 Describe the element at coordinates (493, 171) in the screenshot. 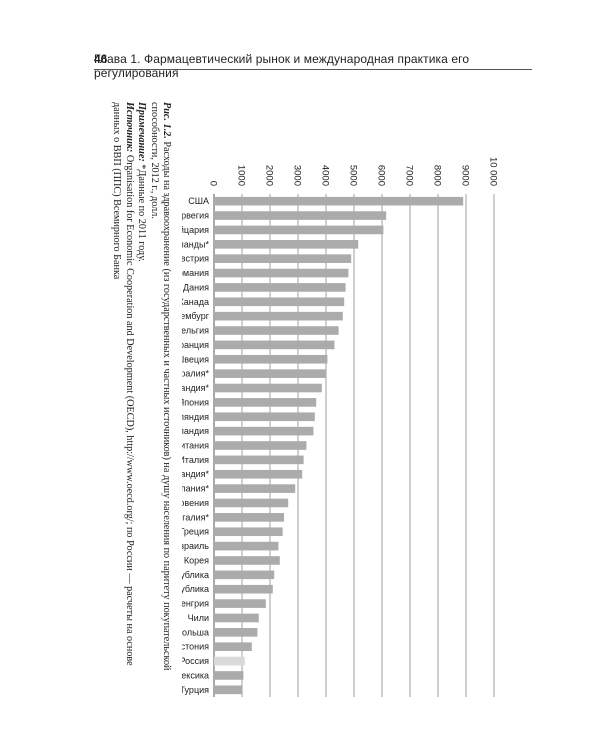

I see `tick-label: 10 000` at that location.